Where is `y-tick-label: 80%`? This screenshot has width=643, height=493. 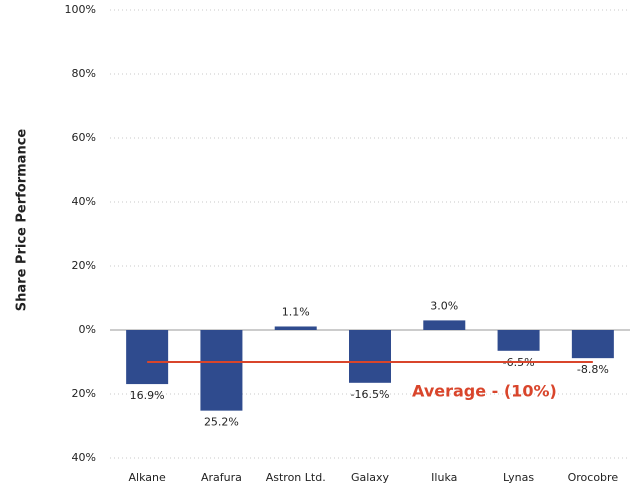
y-tick-label: 80% is located at coordinates (84, 73).